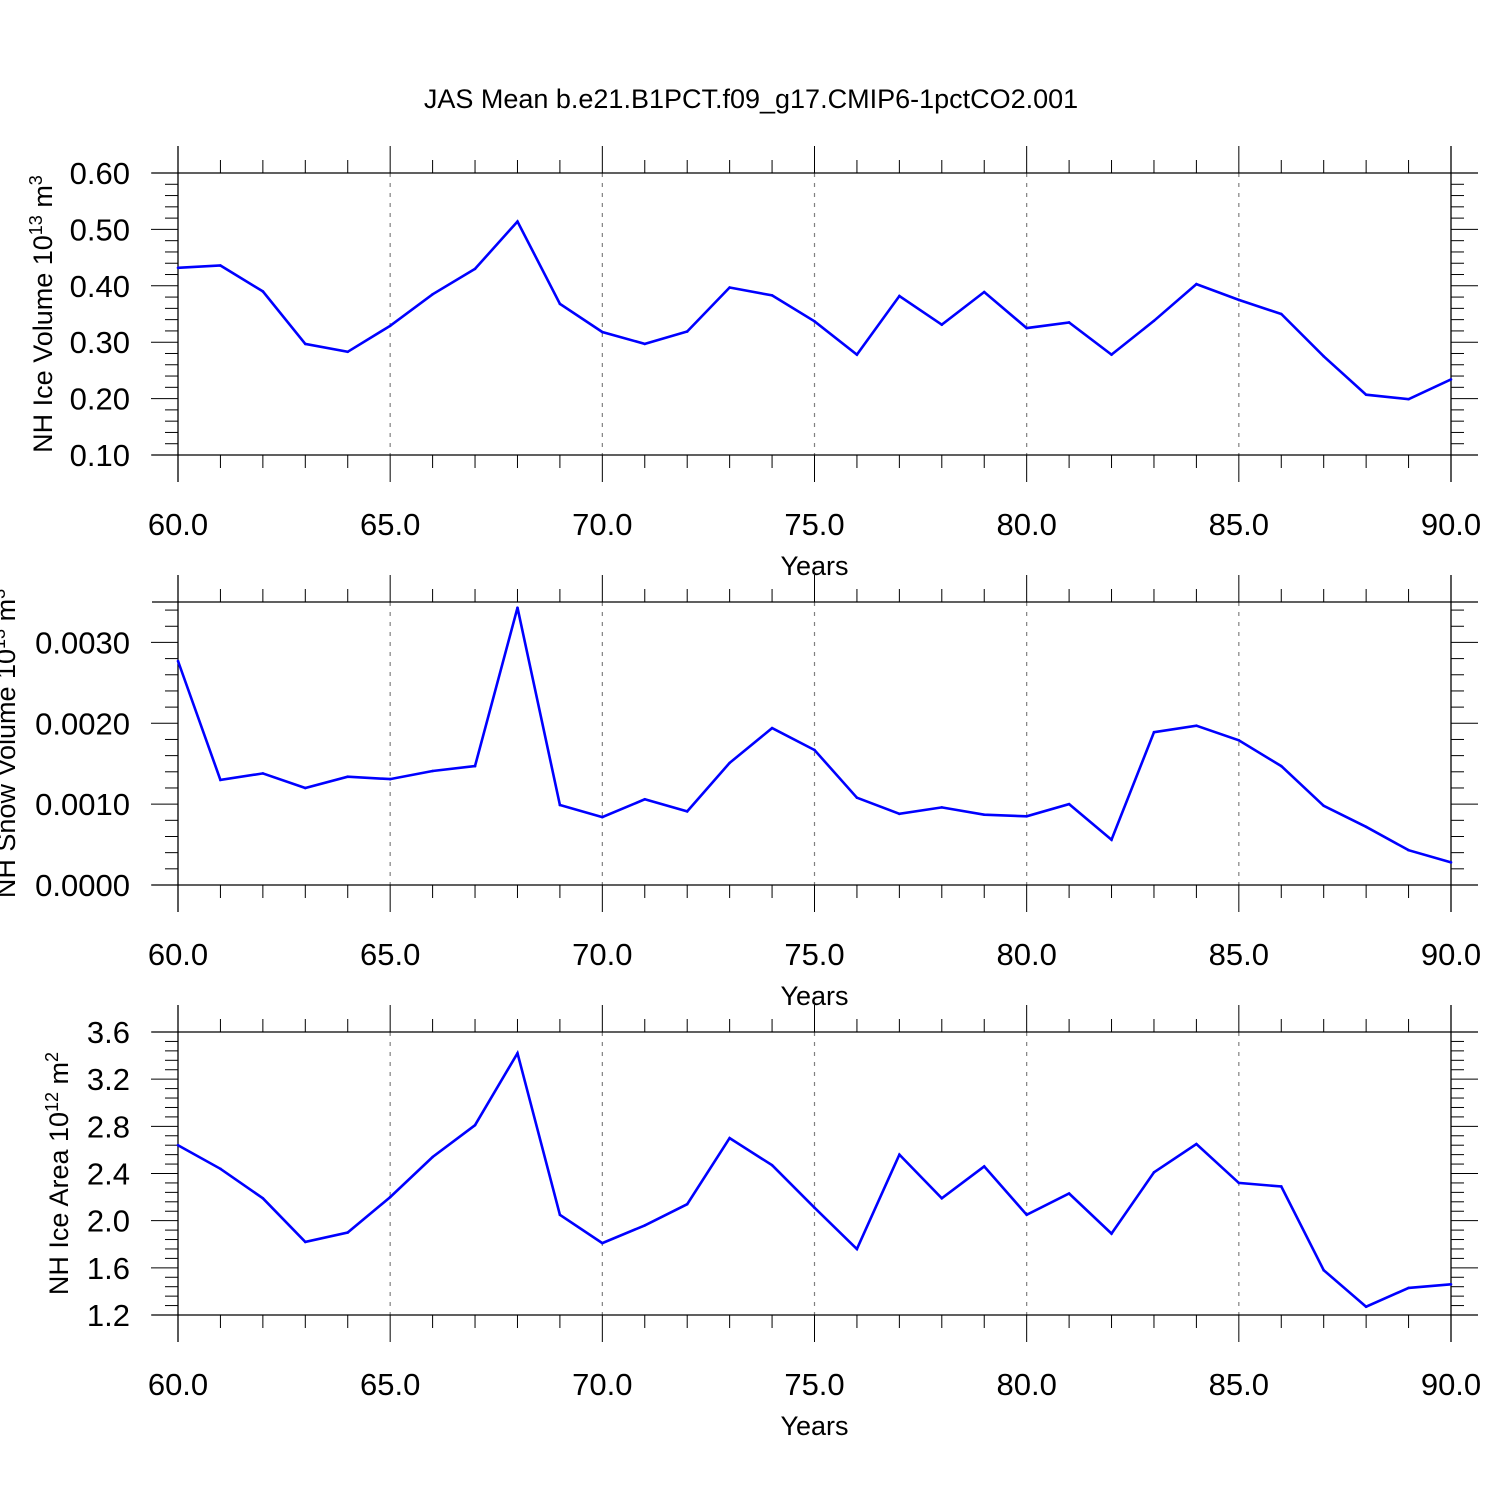 The image size is (1500, 1500). What do you see at coordinates (108, 1032) in the screenshot?
I see `y-tick-label: 3.6` at bounding box center [108, 1032].